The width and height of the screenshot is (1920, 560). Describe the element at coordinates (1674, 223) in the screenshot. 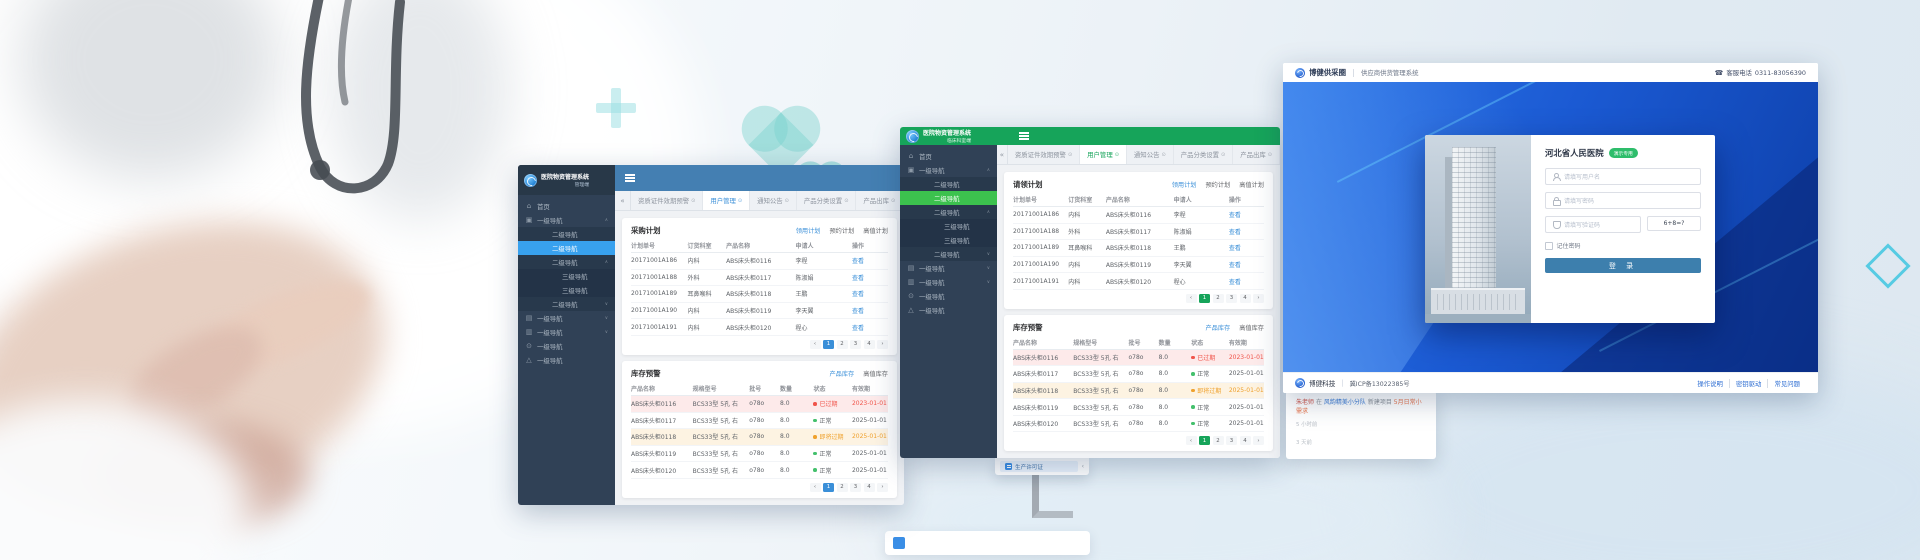

I see `captcha-challenge: 6+8=?` at that location.